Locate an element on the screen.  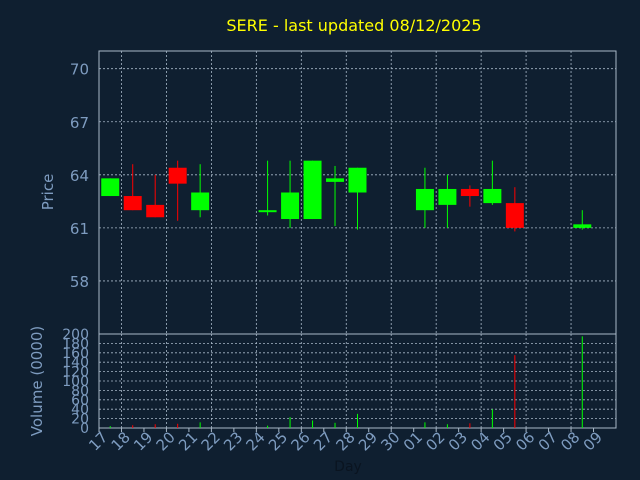
volume-tick-label: 180 is located at coordinates (75, 344).